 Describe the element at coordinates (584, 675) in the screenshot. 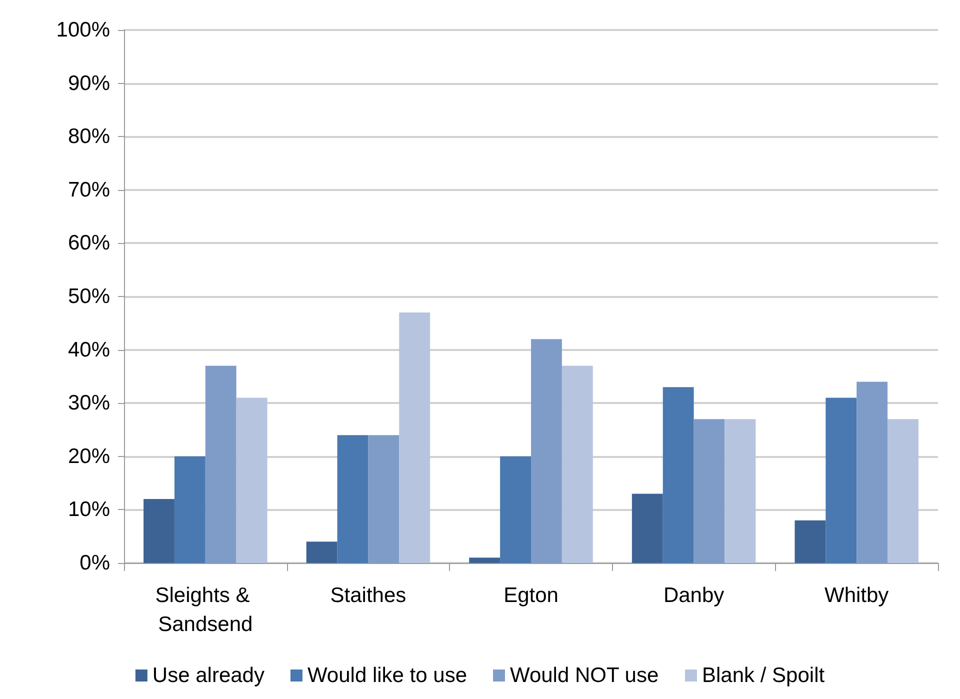

I see `legend-label: Would NOT use` at that location.